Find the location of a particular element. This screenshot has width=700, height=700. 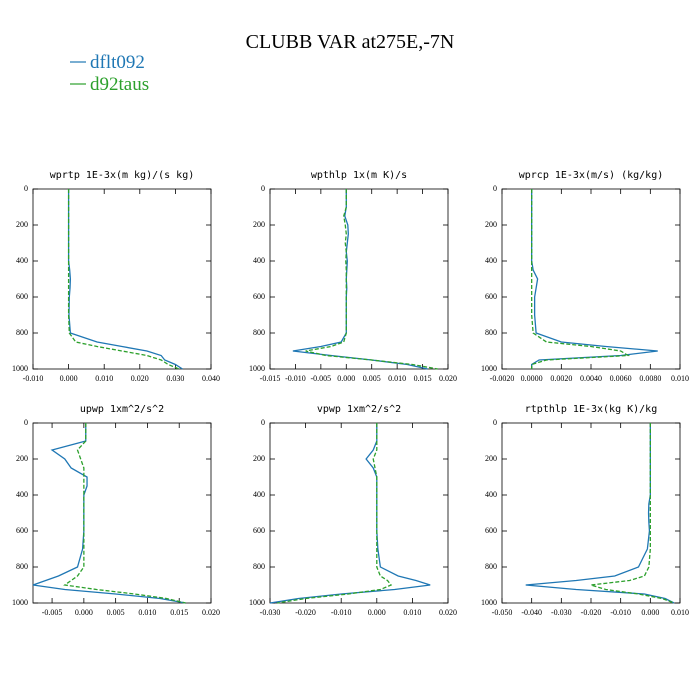

x-tick-label: 0.0040 is located at coordinates (591, 378).